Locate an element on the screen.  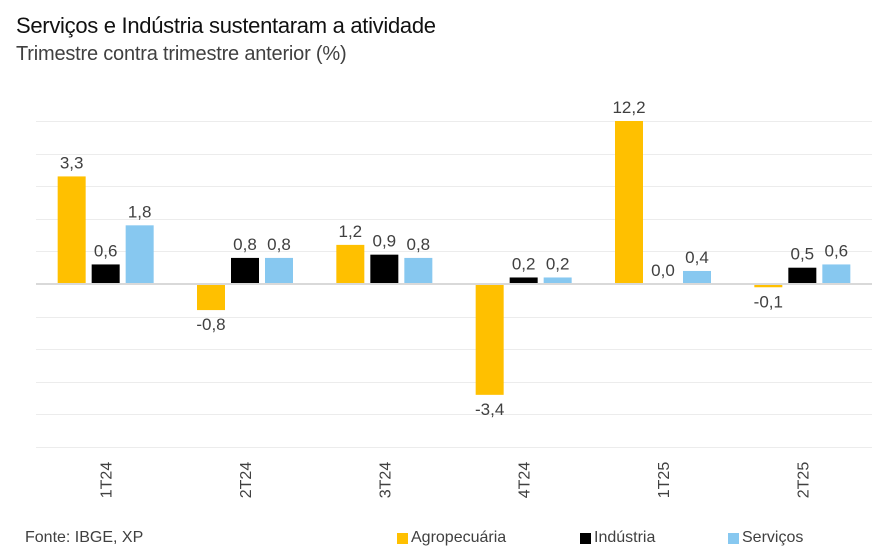
bar-industria-3t24 is located at coordinates (384, 269).